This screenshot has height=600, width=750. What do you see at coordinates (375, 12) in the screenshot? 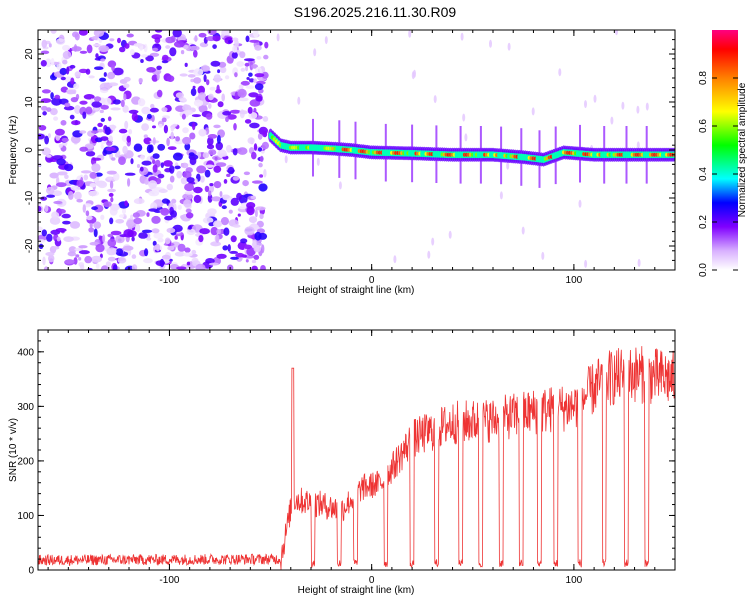
I see `chart-title: S196.2025.216.11.30.R09` at bounding box center [375, 12].